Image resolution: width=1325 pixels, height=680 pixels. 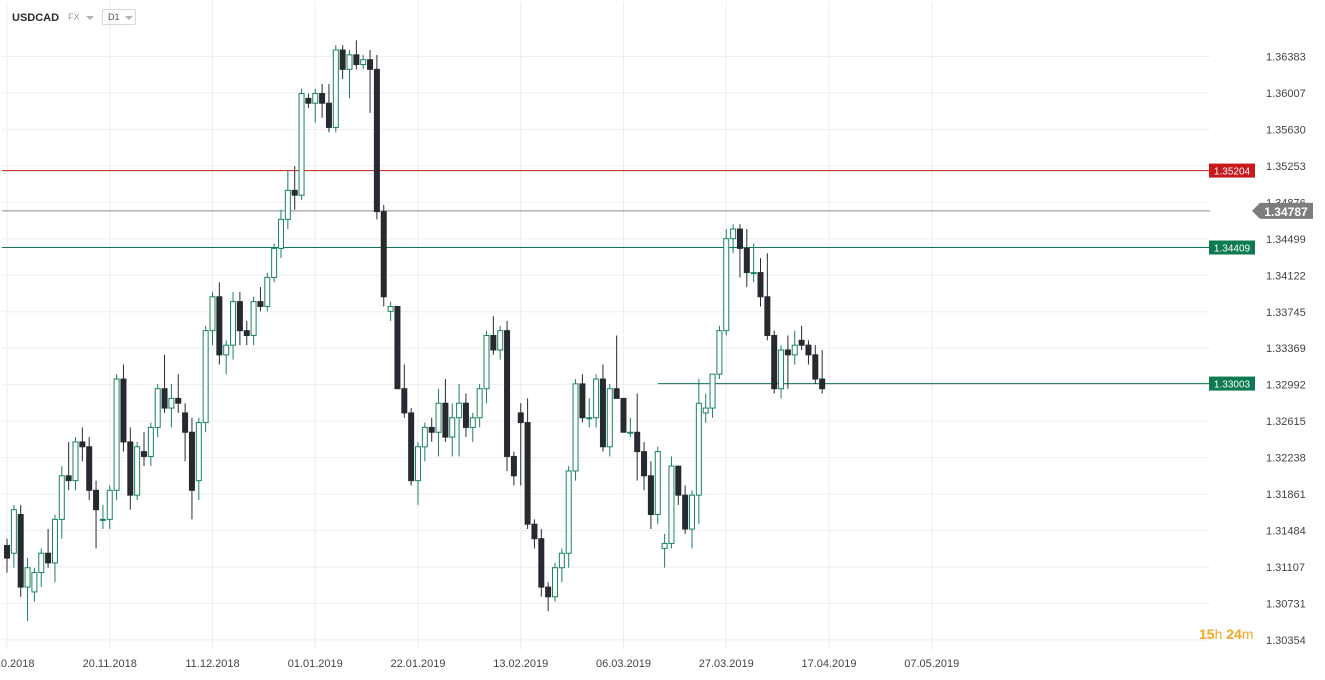 I want to click on y-tick-label: 1.31861, so click(x=1286, y=495).